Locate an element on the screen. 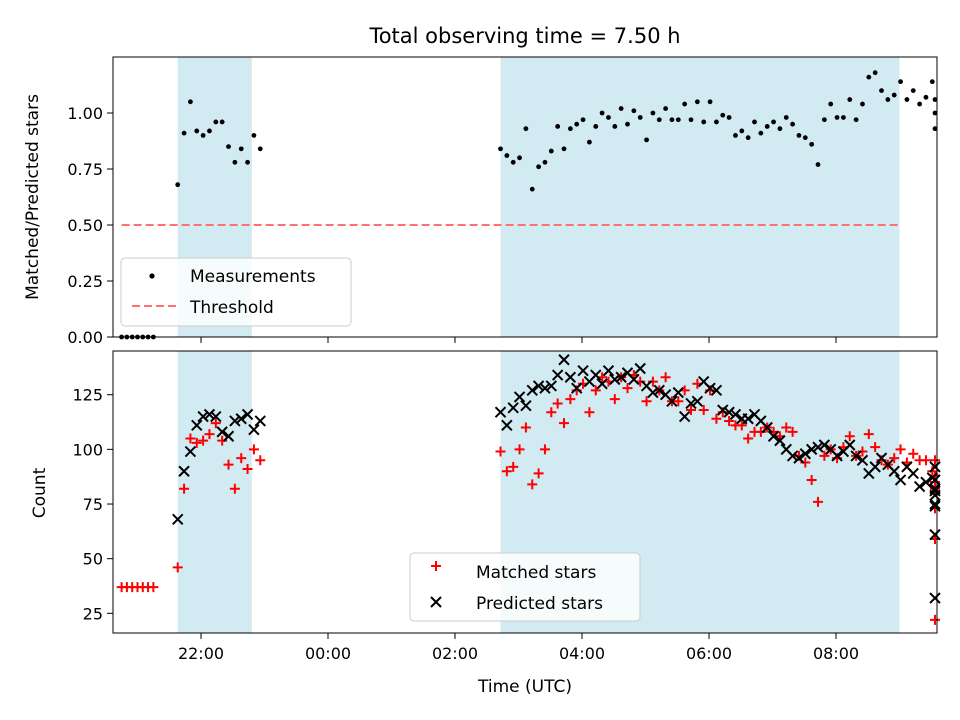 Image resolution: width=960 pixels, height=720 pixels. legend-threshold-label: Threshold is located at coordinates (231, 308).